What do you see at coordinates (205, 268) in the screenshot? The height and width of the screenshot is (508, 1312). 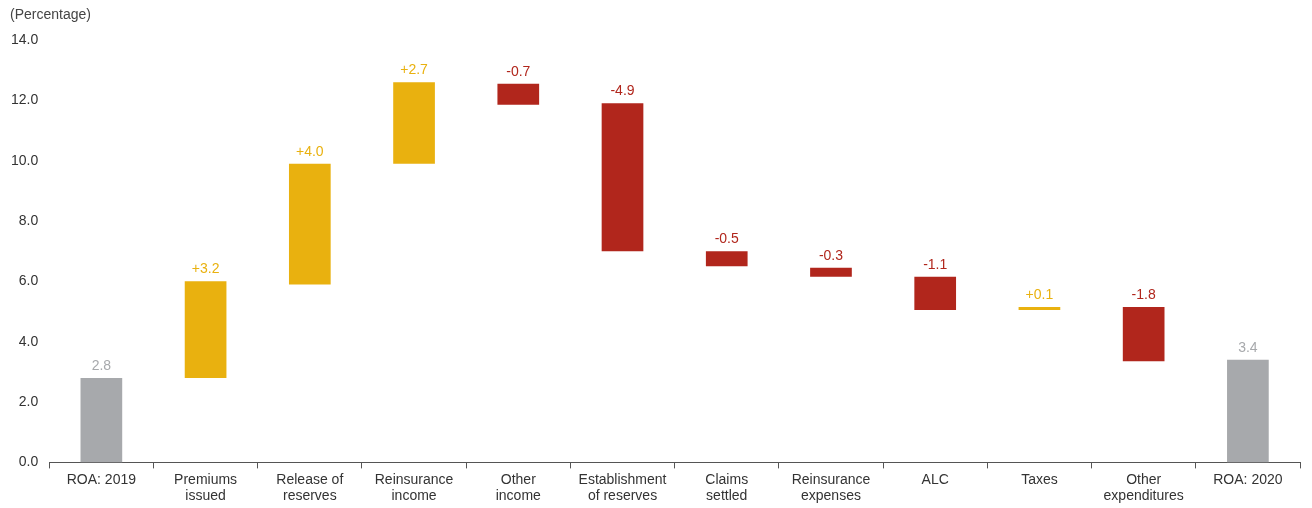 I see `data-label: +3.2` at bounding box center [205, 268].